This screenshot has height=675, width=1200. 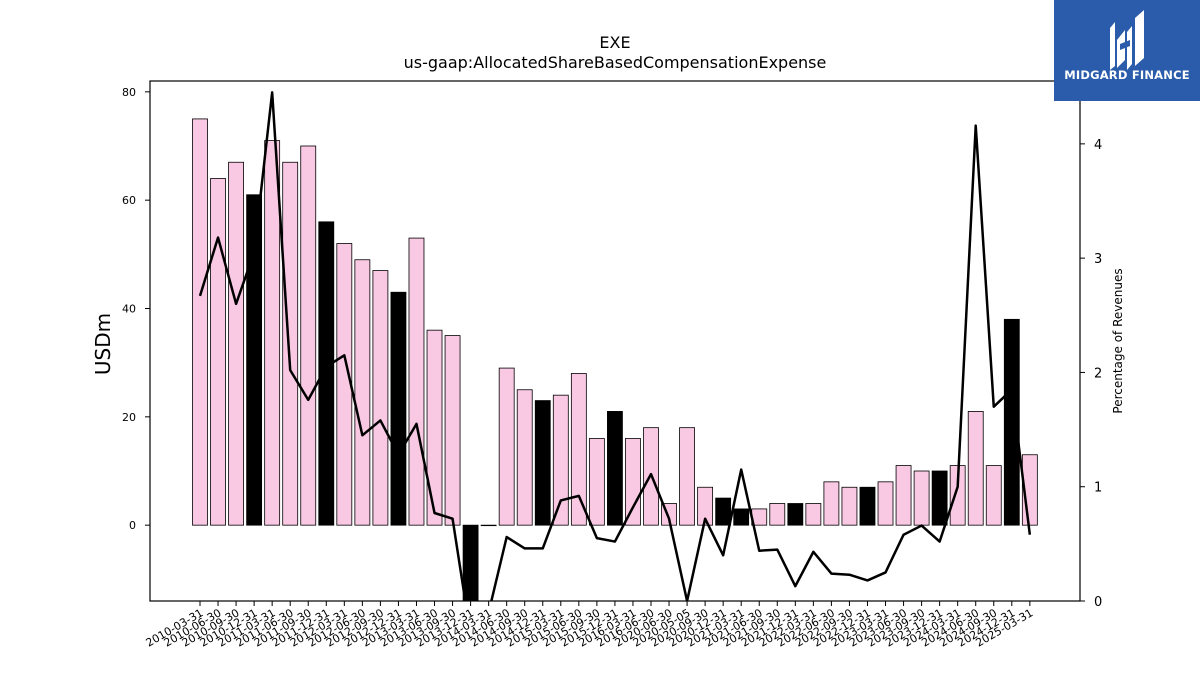 I want to click on midgard-logo-icon, so click(x=1127, y=40).